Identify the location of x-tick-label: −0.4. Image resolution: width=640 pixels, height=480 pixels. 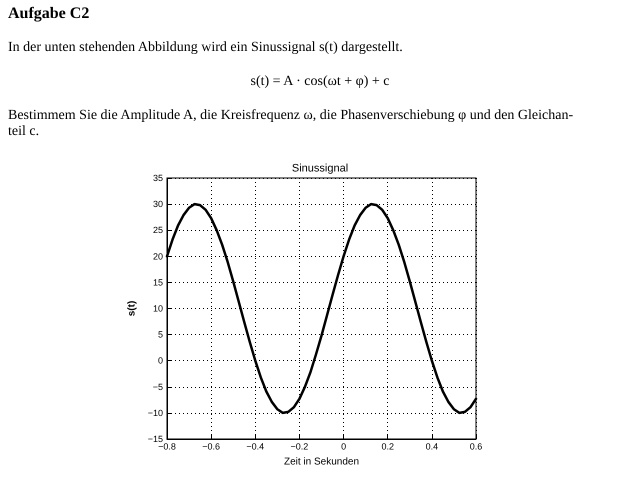
(255, 447).